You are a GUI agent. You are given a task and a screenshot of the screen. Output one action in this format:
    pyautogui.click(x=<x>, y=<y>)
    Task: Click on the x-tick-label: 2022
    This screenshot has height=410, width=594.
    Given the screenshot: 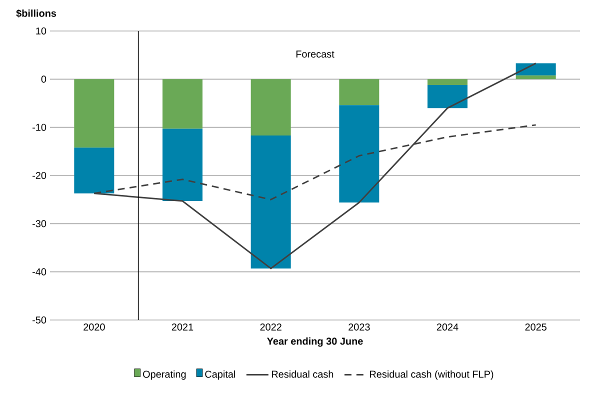 What is the action you would take?
    pyautogui.click(x=271, y=327)
    